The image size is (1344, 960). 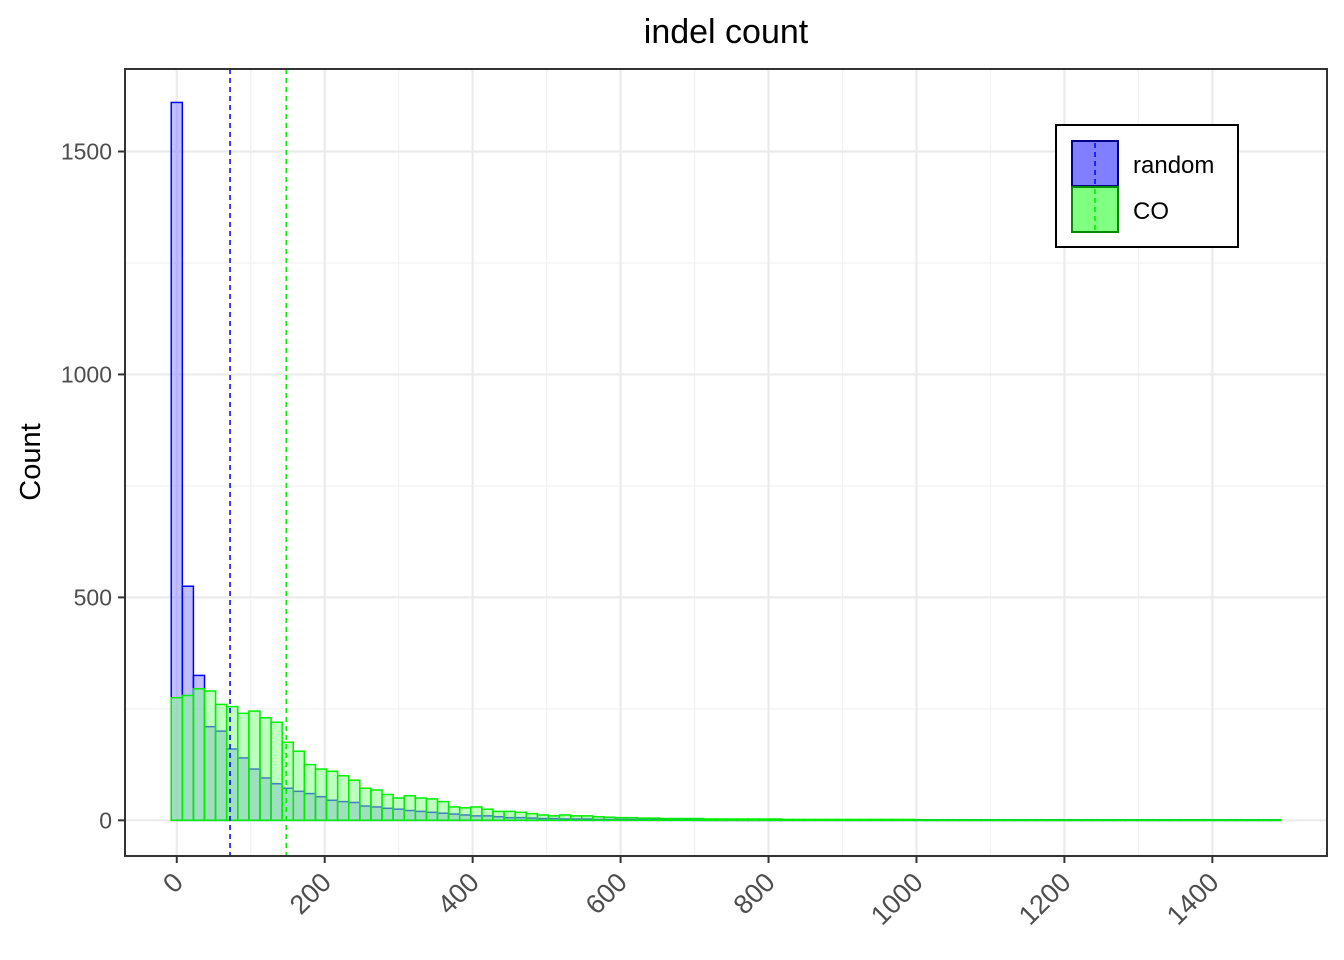 What do you see at coordinates (726, 32) in the screenshot?
I see `chart-title: indel count` at bounding box center [726, 32].